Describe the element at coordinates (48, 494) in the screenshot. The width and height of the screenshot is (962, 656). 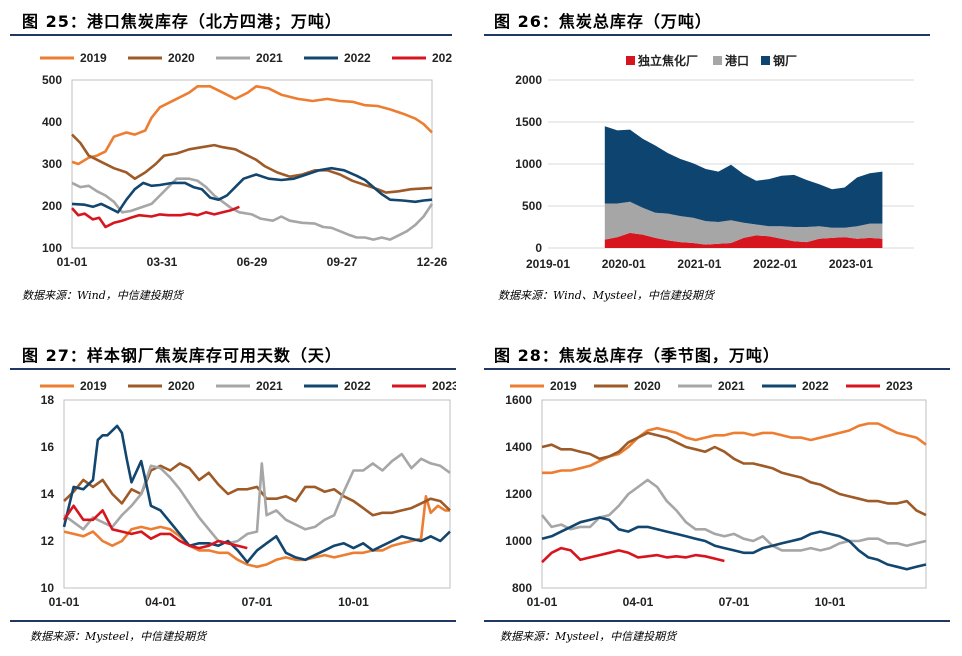
I see `y-tick-label: 14` at that location.